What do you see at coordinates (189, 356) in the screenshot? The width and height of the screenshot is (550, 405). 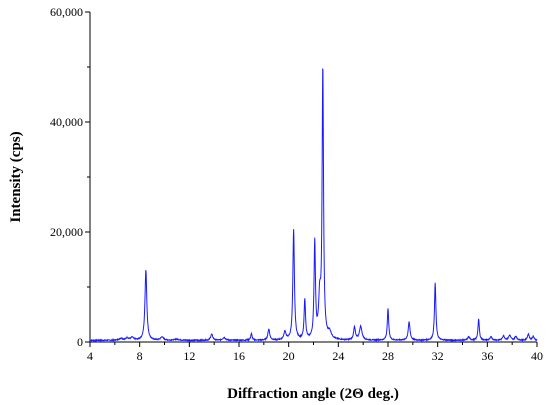 I see `x-tick-label: 12` at bounding box center [189, 356].